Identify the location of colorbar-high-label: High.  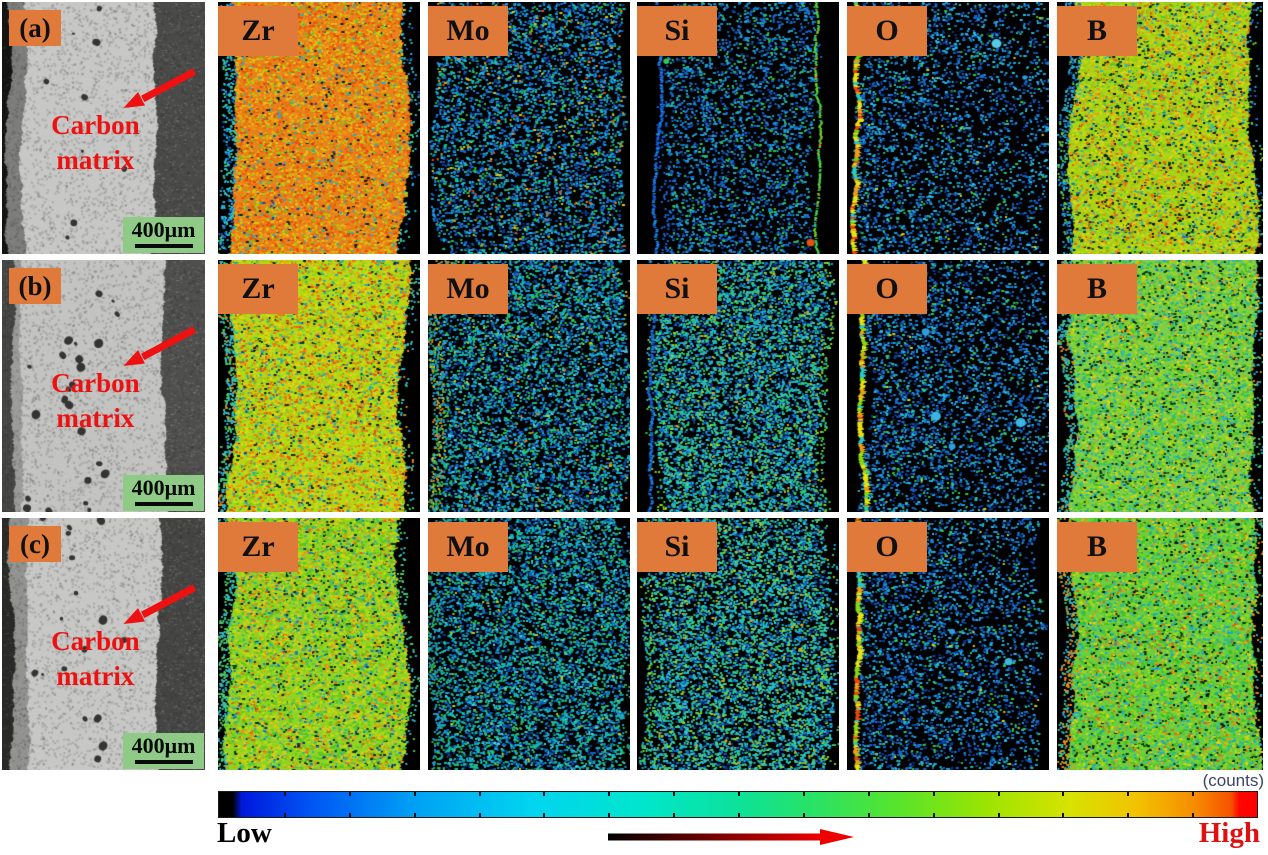
(1229, 833).